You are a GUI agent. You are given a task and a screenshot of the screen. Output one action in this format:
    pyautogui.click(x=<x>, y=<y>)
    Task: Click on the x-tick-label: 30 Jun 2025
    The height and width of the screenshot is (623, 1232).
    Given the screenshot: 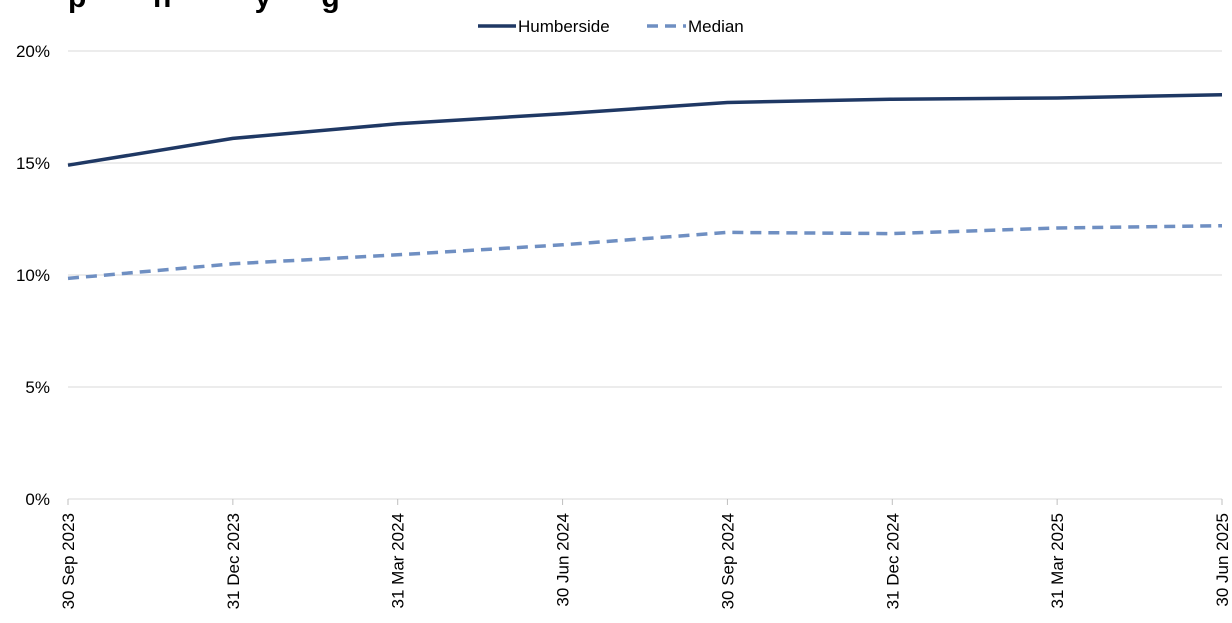 What is the action you would take?
    pyautogui.click(x=1222, y=560)
    